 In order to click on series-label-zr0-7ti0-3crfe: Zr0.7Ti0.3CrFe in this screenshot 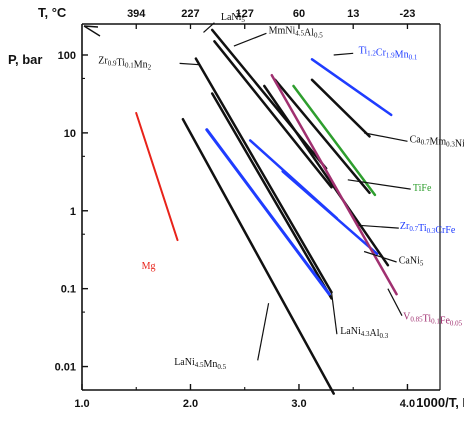, I will do `click(428, 228)`.